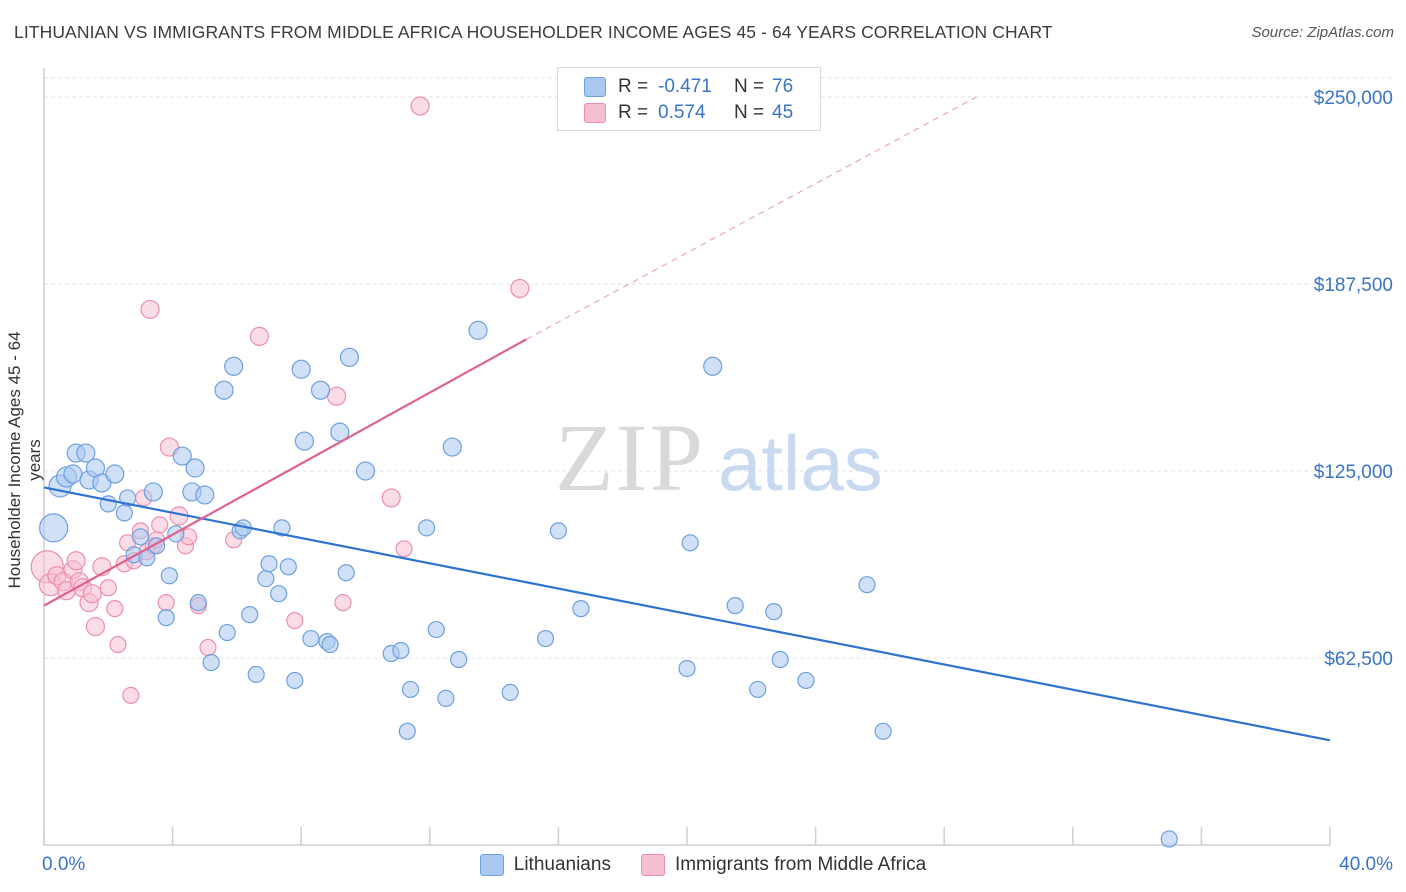  I want to click on trend-line-middle-africa-extension, so click(751, 218).